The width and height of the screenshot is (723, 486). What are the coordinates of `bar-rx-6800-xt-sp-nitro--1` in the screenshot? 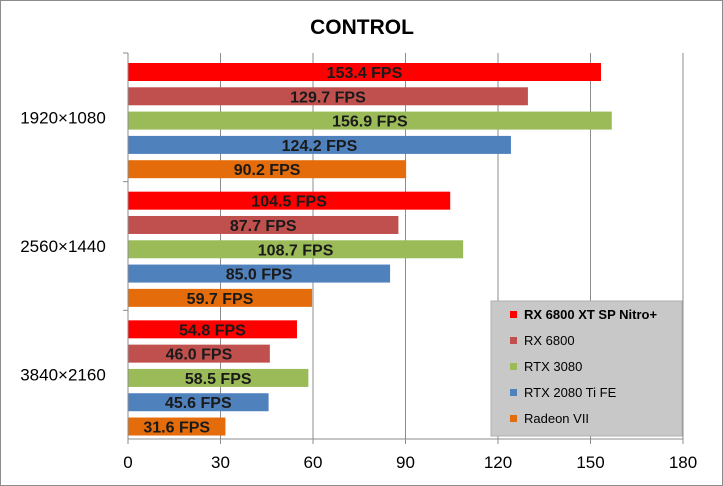 It's located at (289, 200).